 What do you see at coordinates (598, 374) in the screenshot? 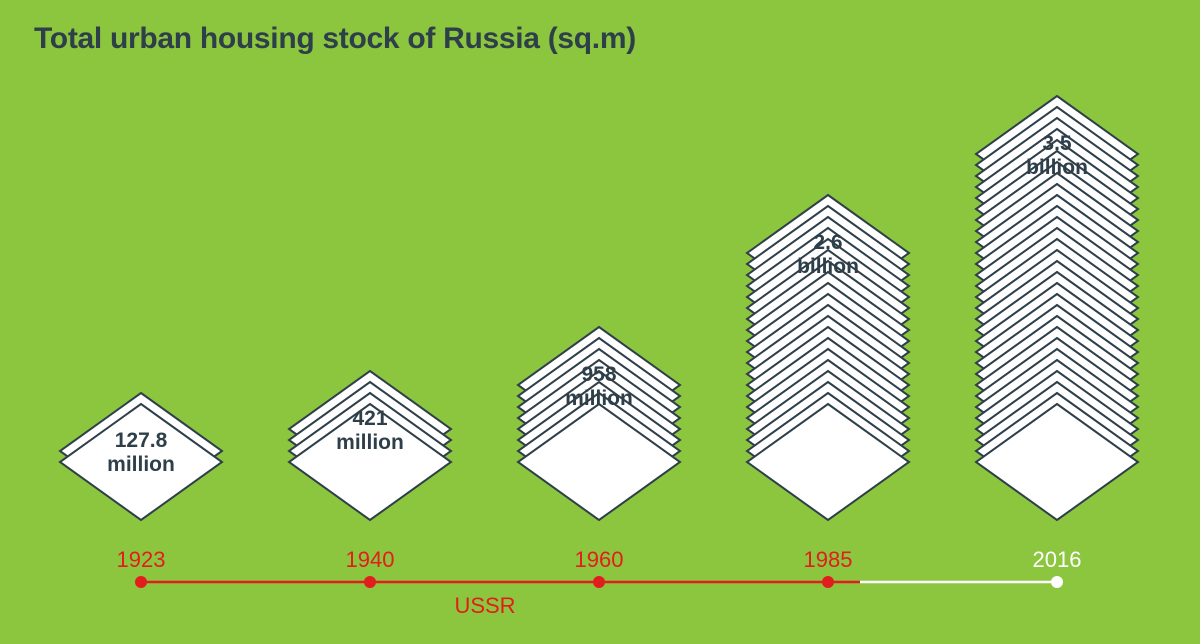
I see `value-label-number: 958` at bounding box center [598, 374].